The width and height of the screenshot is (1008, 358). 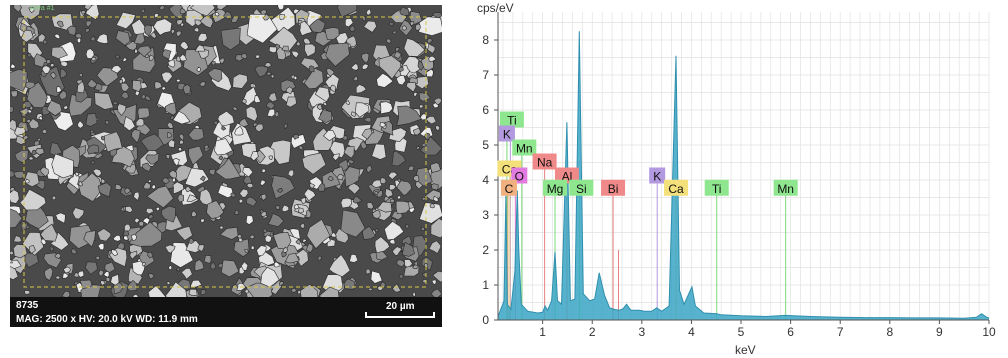 I want to click on element-label: Mg, so click(x=555, y=187).